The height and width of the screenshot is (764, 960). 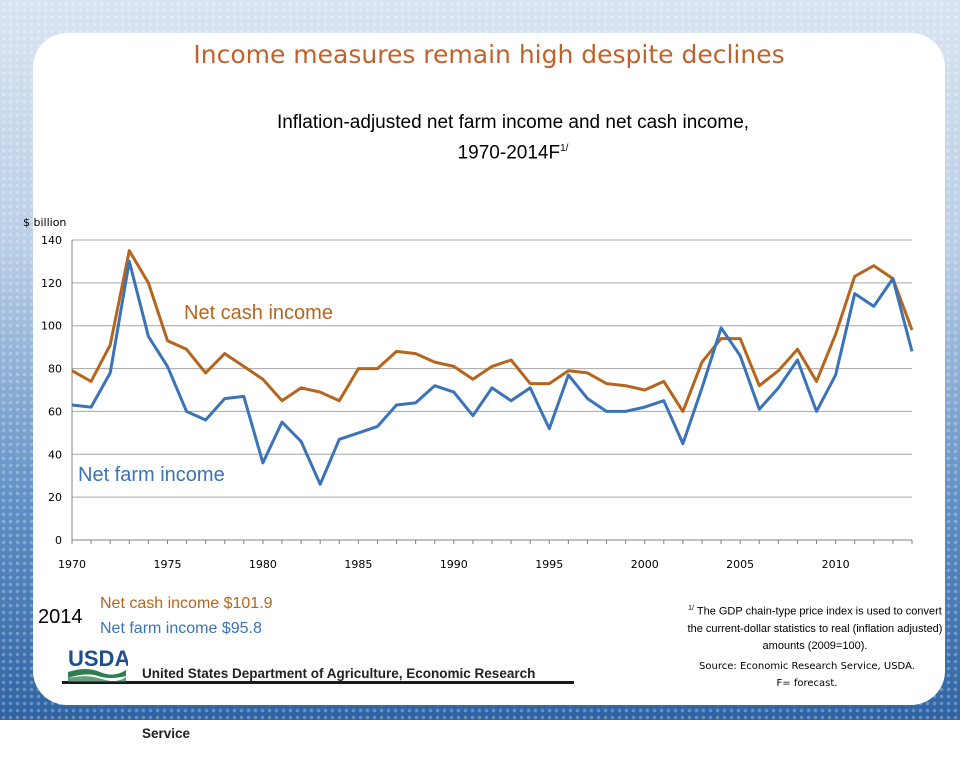 What do you see at coordinates (807, 683) in the screenshot?
I see `forecast-note: F= forecast.` at bounding box center [807, 683].